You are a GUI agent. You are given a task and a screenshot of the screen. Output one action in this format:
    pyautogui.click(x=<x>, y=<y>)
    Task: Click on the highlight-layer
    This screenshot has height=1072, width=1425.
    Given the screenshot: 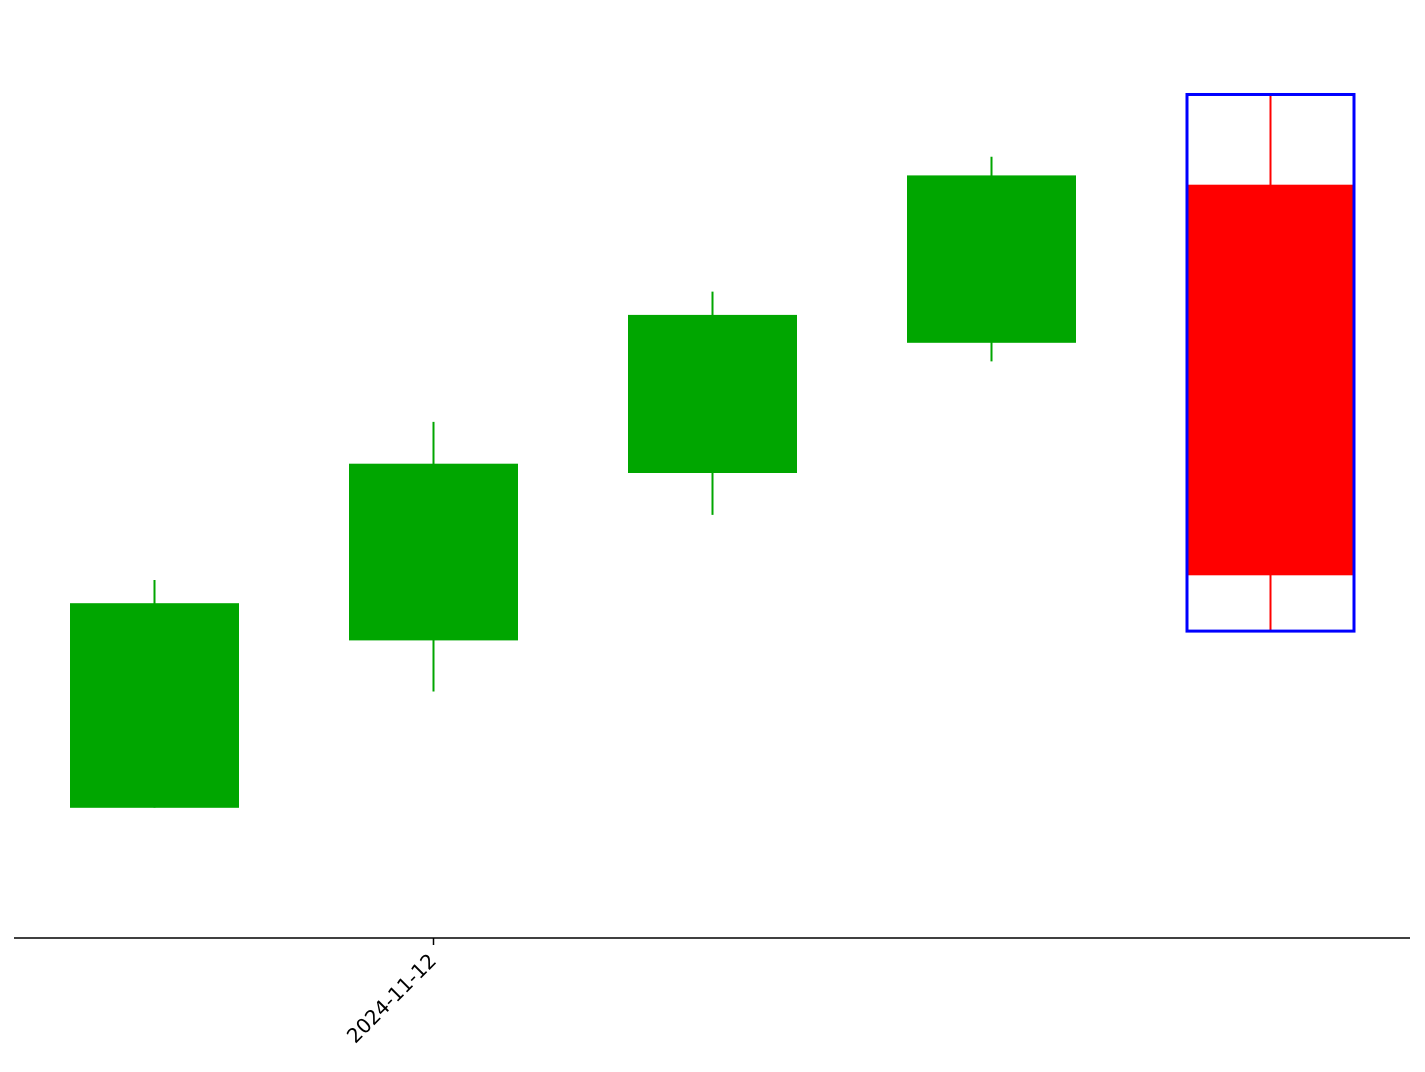 What is the action you would take?
    pyautogui.click(x=1270, y=362)
    